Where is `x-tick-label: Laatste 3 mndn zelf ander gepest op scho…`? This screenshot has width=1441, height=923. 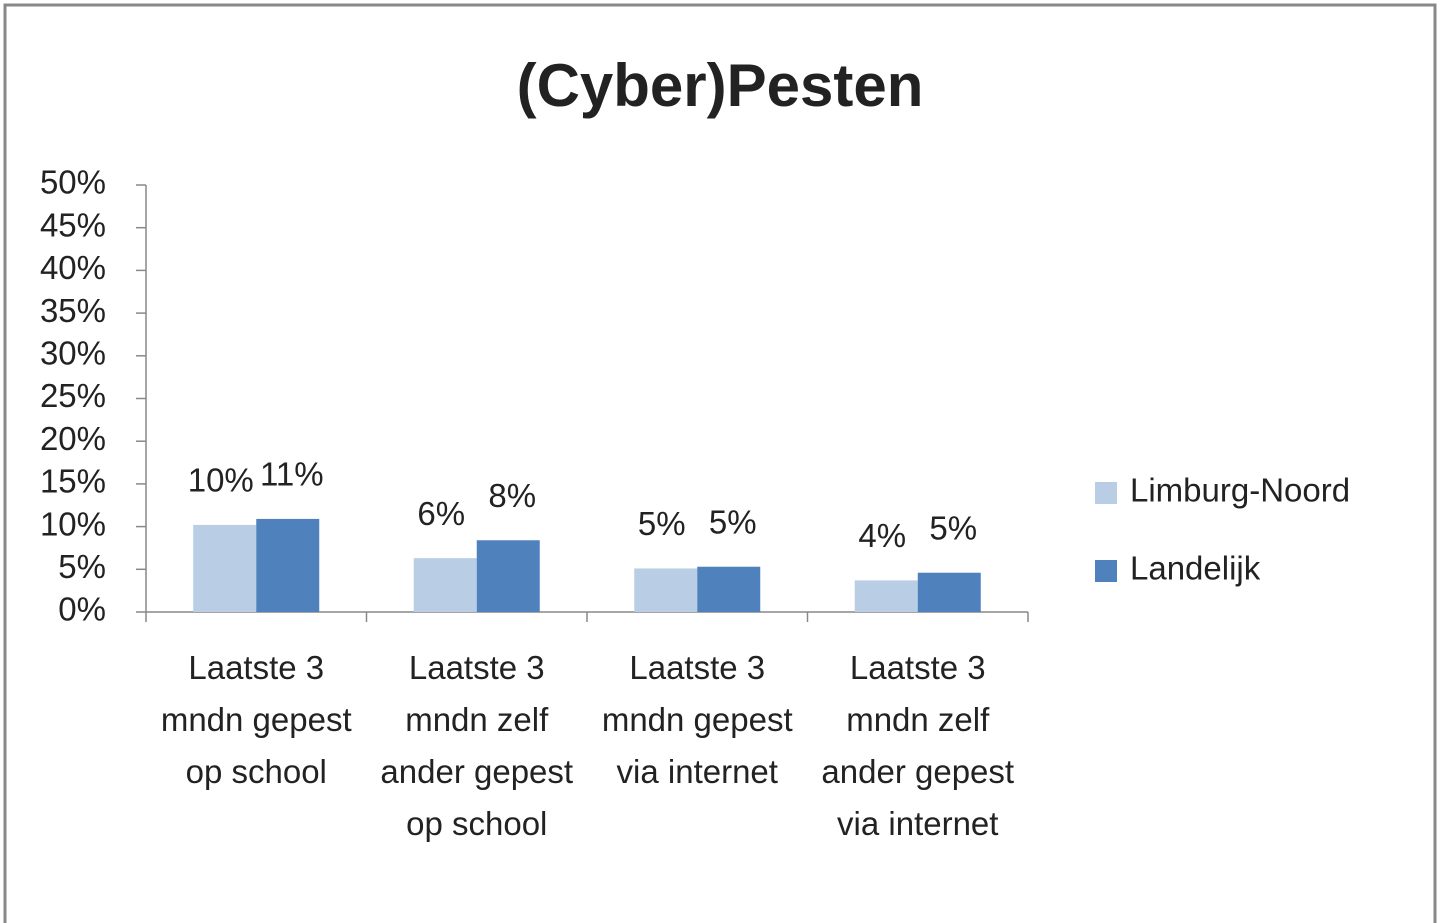 x-tick-label: Laatste 3 mndn zelf ander gepest op scho… is located at coordinates (477, 745).